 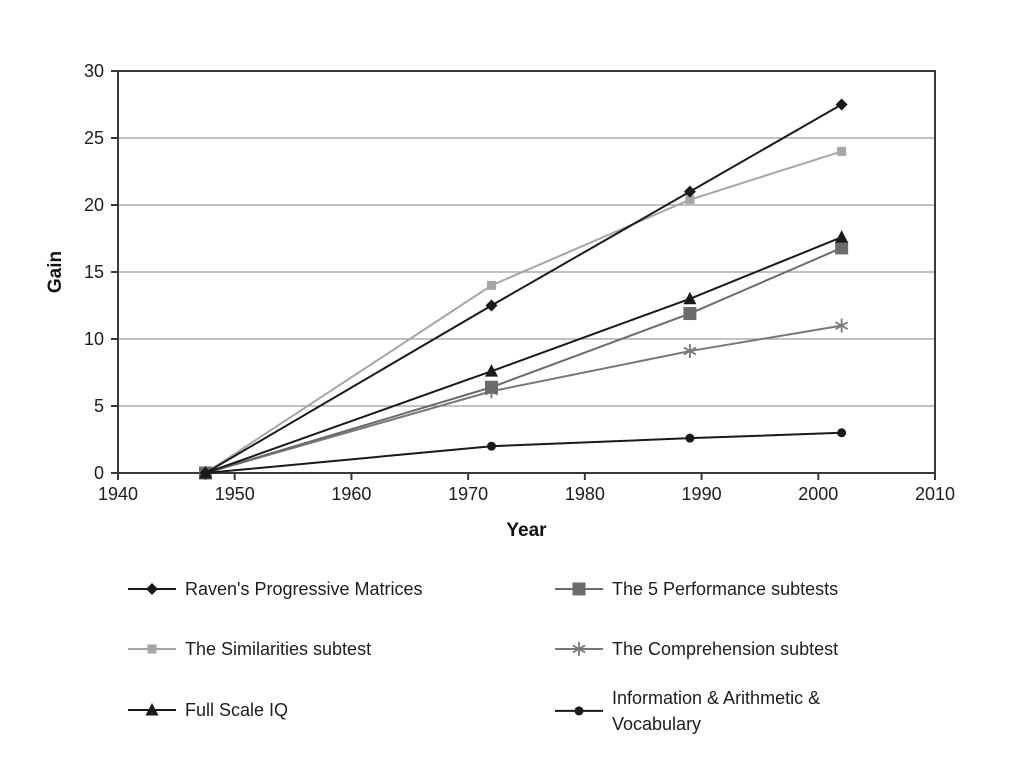 I want to click on x-tick-label: 1960, so click(x=351, y=494).